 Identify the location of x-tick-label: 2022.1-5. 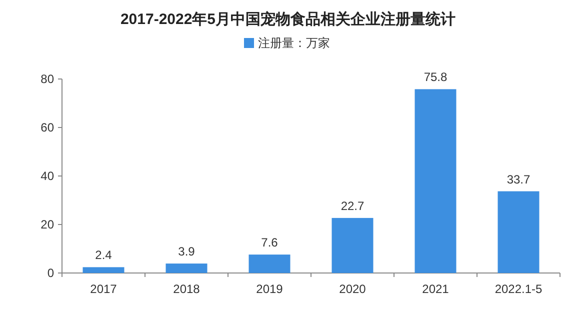
(518, 289).